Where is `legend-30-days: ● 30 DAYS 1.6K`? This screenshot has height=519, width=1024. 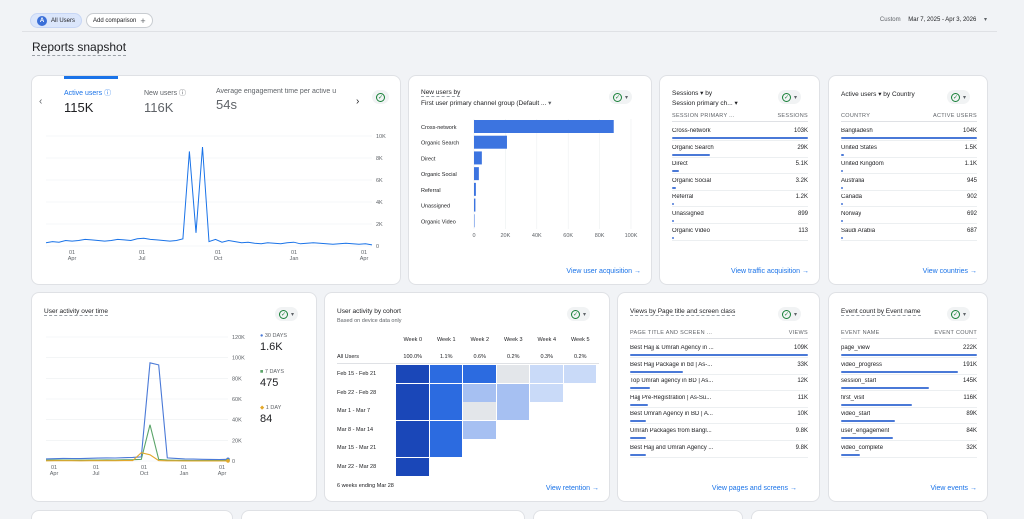 legend-30-days: ● 30 DAYS 1.6K is located at coordinates (273, 343).